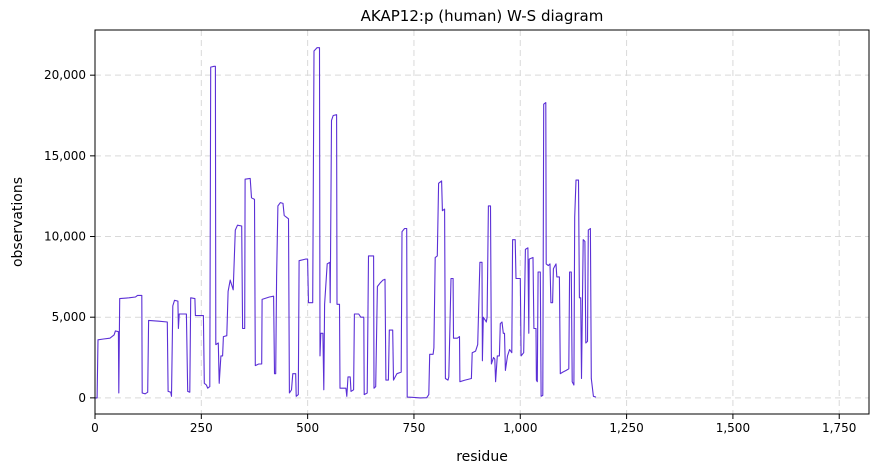 The image size is (878, 474). Describe the element at coordinates (839, 428) in the screenshot. I see `x-tick-label: 1,750` at that location.